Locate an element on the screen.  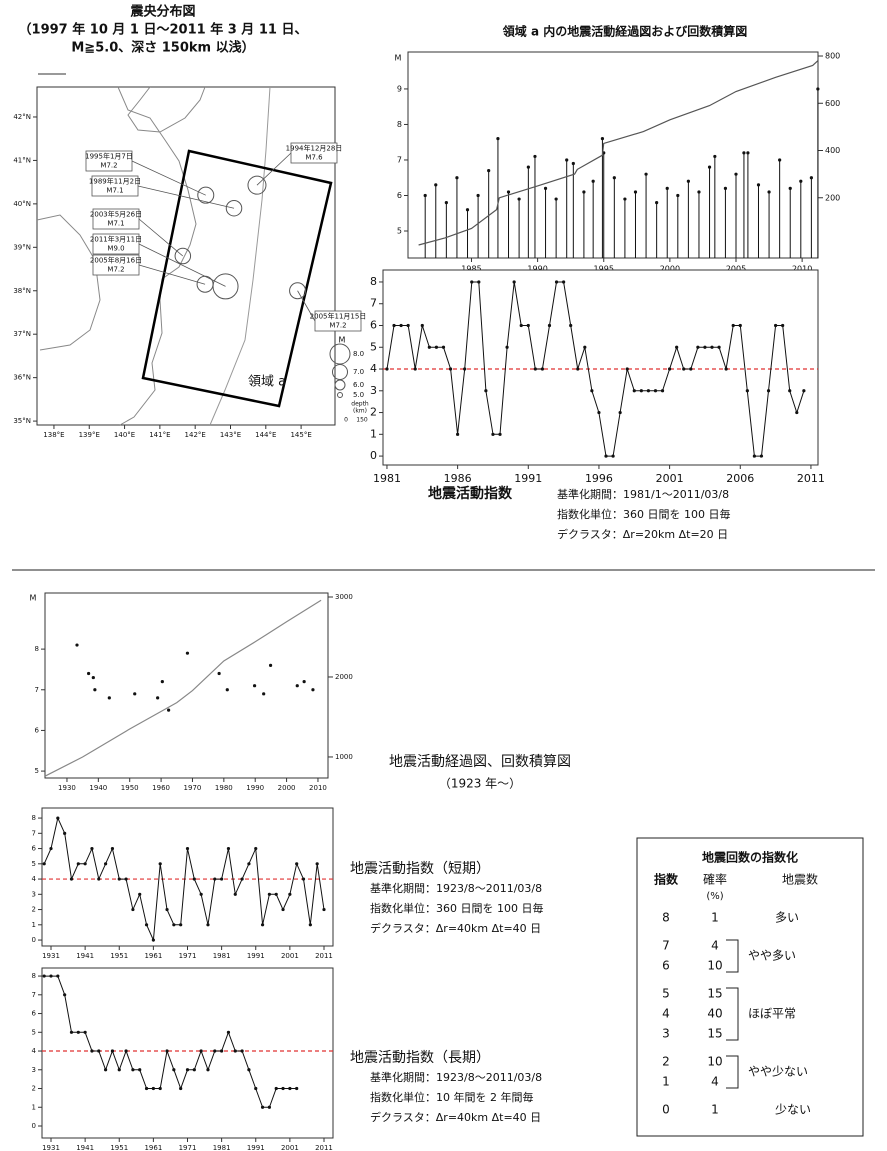
caption: 地震活動指数 is located at coordinates (470, 493).